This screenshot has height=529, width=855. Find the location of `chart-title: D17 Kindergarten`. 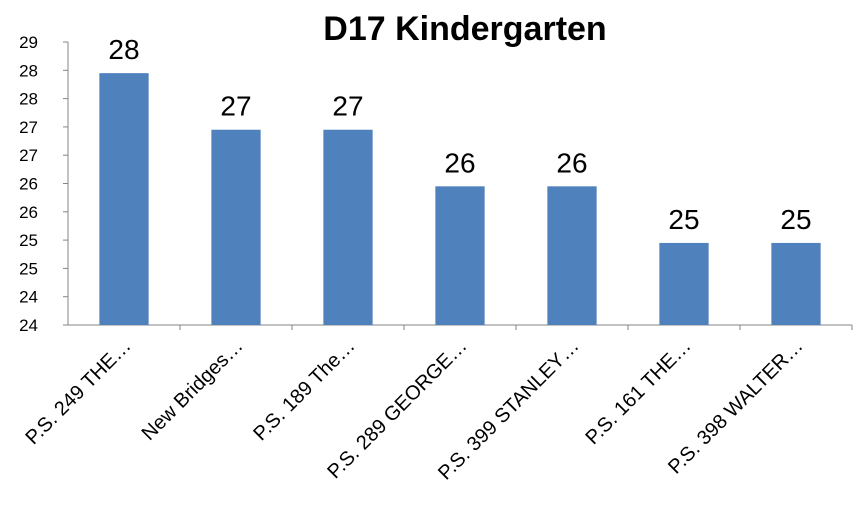

chart-title: D17 Kindergarten is located at coordinates (464, 29).